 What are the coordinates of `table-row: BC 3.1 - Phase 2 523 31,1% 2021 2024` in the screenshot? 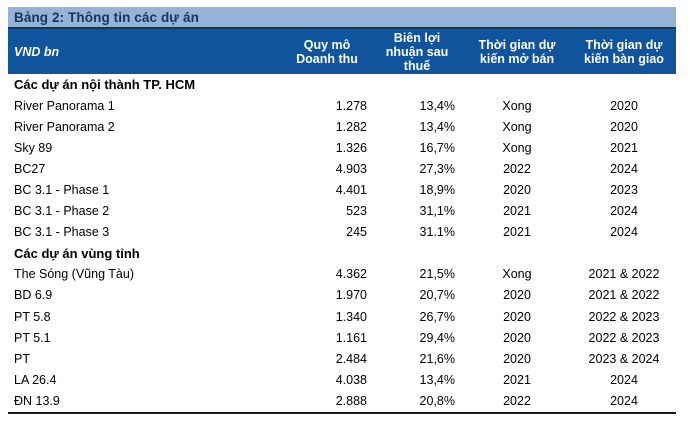 It's located at (342, 211).